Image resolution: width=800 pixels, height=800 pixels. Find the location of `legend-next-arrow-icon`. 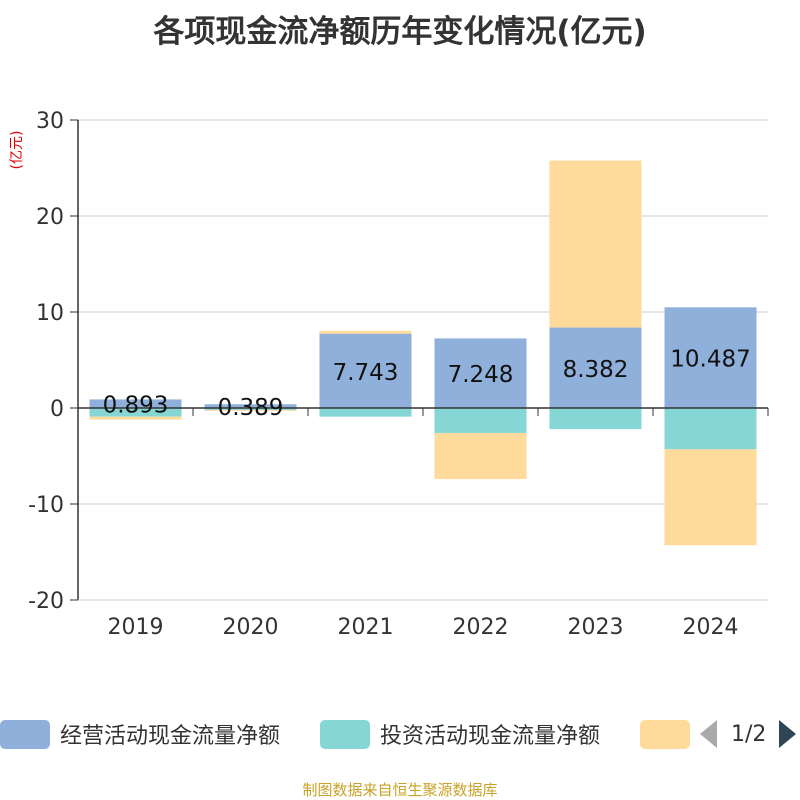

legend-next-arrow-icon is located at coordinates (788, 734).